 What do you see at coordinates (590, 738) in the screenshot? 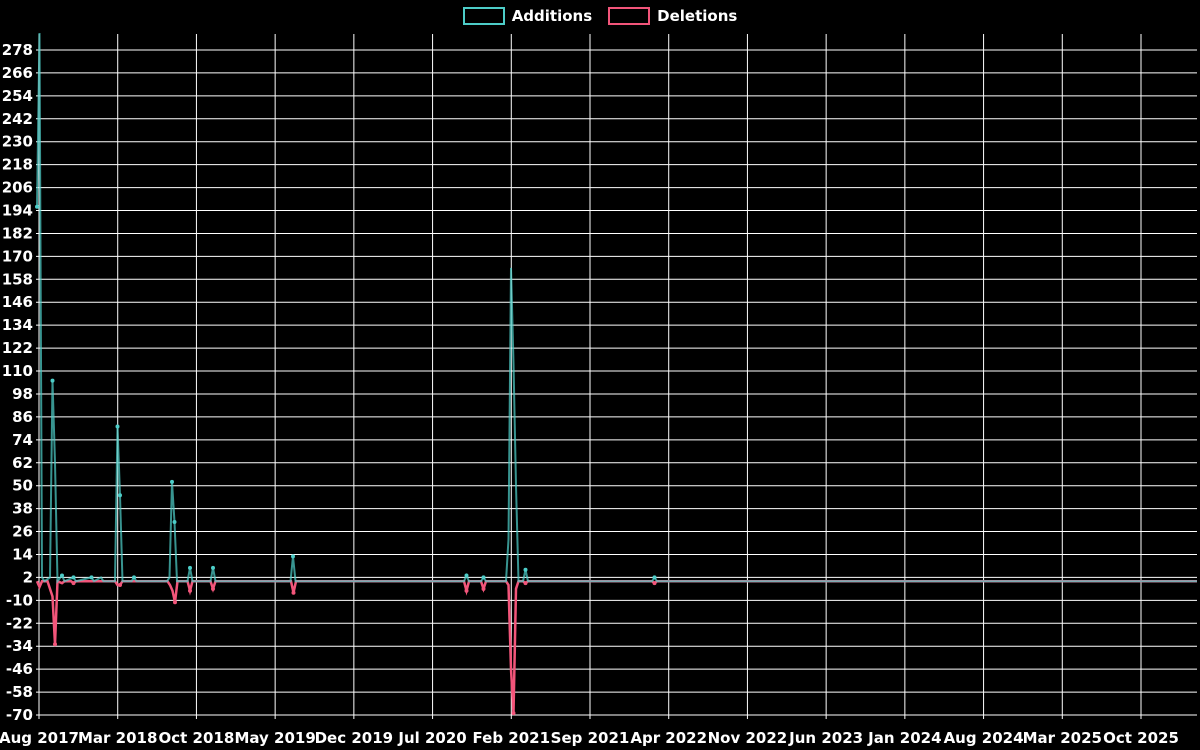
I see `svg-text: Sep 2021` at bounding box center [590, 738].